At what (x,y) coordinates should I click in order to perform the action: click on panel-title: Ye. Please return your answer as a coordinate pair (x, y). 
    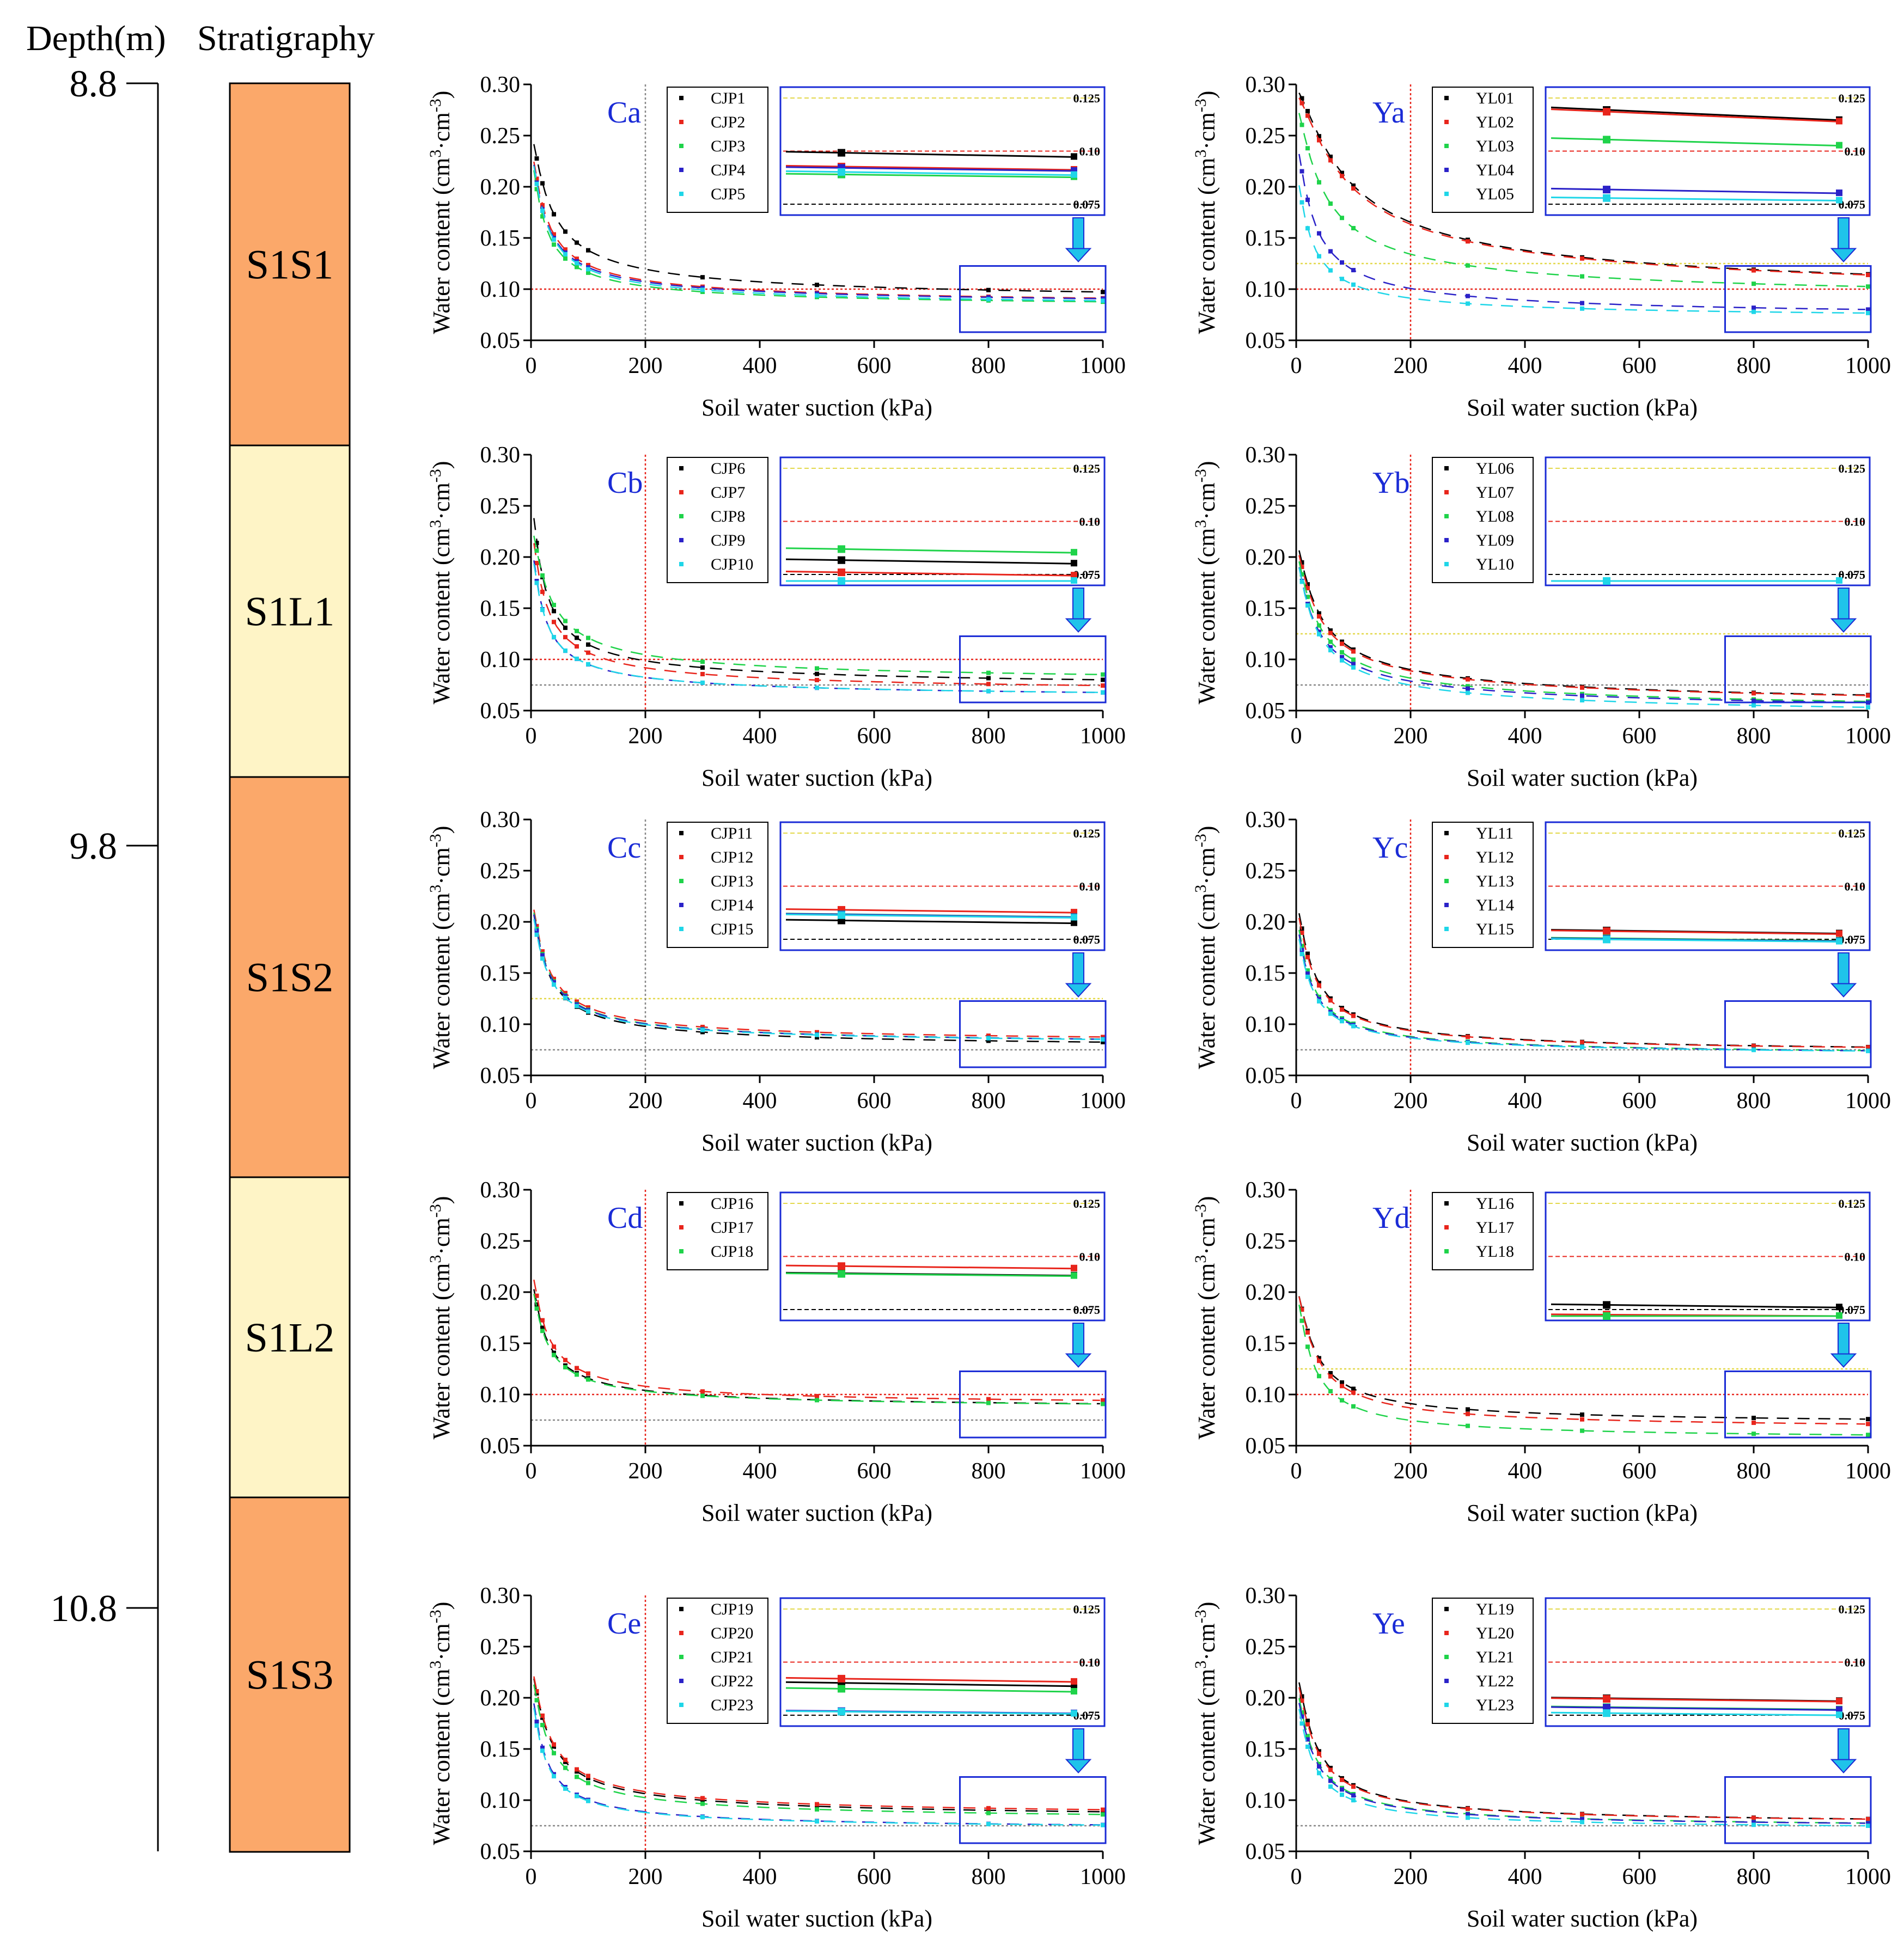
    Looking at the image, I should click on (1388, 1624).